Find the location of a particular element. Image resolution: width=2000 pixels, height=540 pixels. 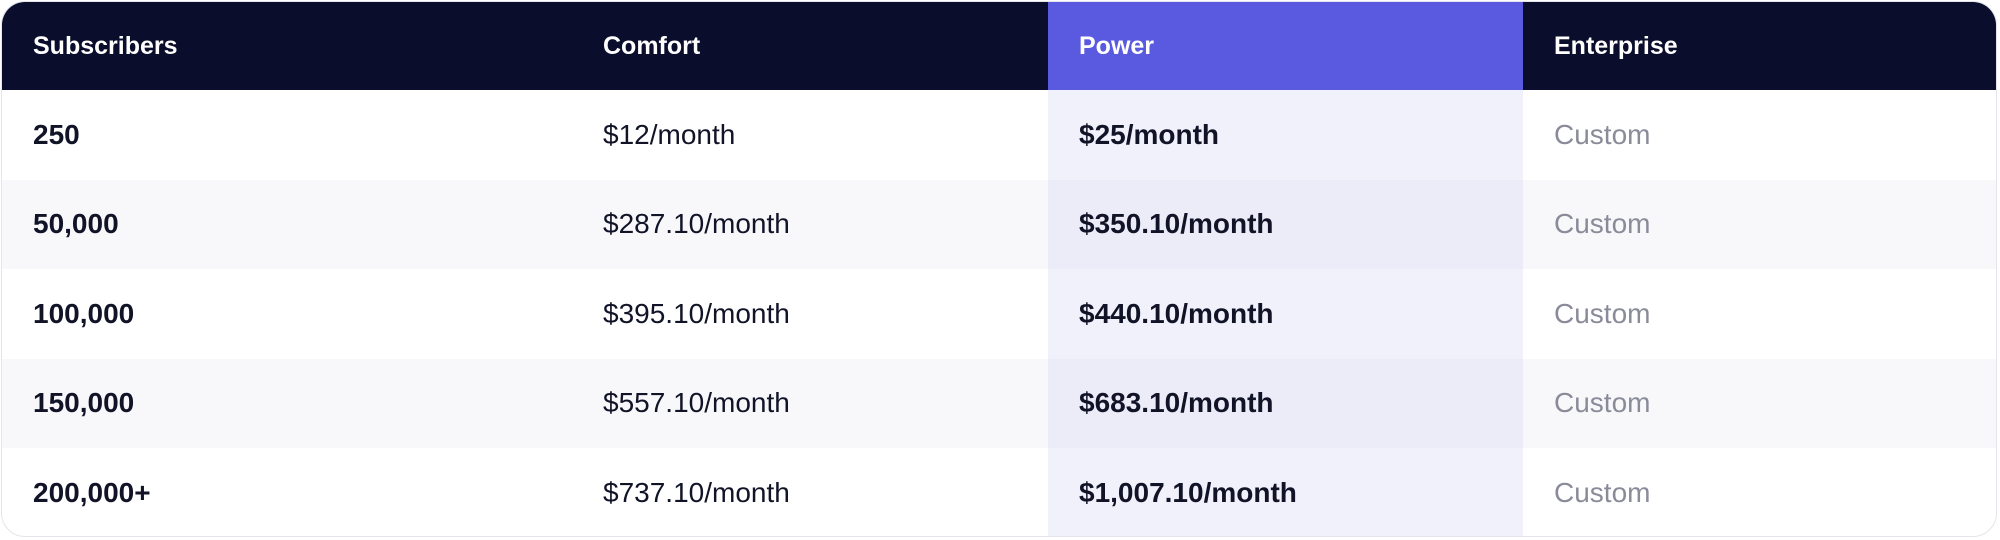

cell-subscribers: 50,000 is located at coordinates (287, 224).